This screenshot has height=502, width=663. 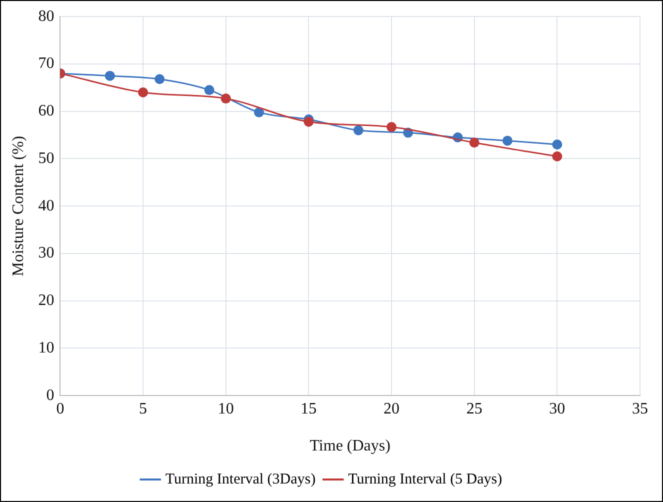 What do you see at coordinates (474, 409) in the screenshot?
I see `x-tick-label: 25` at bounding box center [474, 409].